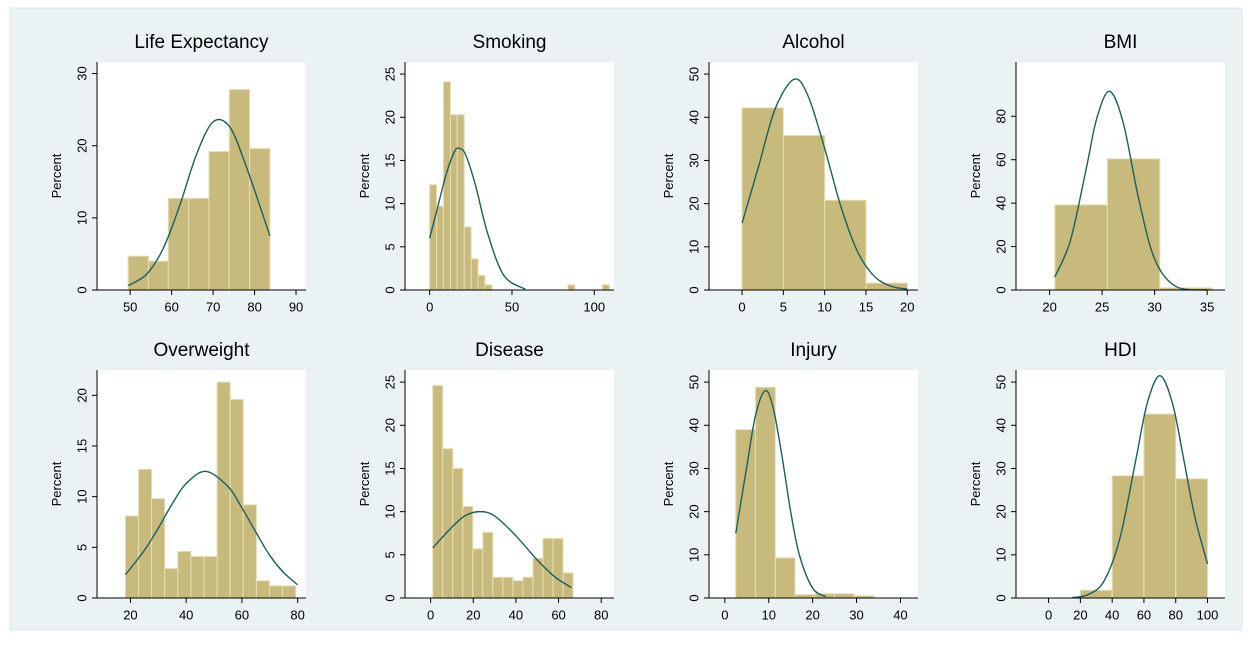 The height and width of the screenshot is (652, 1252). What do you see at coordinates (724, 614) in the screenshot?
I see `x-tick-label: 0` at bounding box center [724, 614].